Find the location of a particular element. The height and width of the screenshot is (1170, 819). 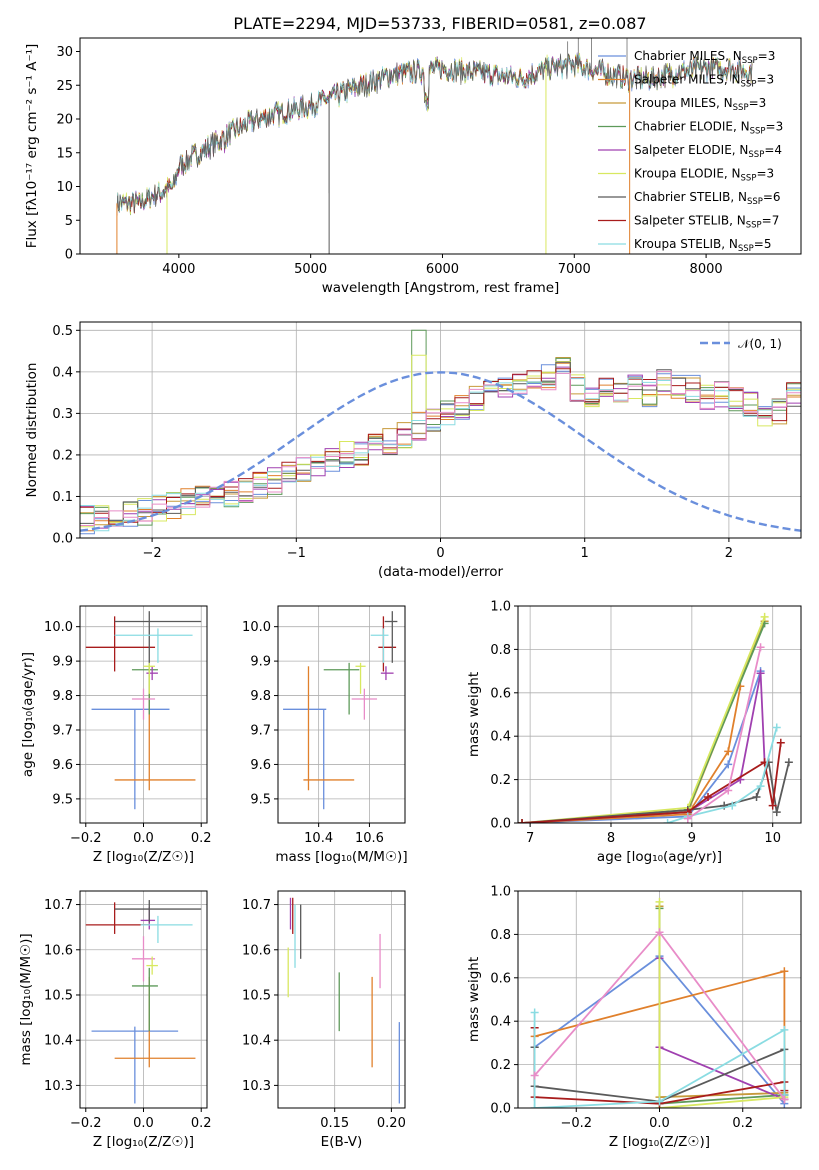

legend-item: Kroupa STELIB, NSSP=5 is located at coordinates (685, 245).